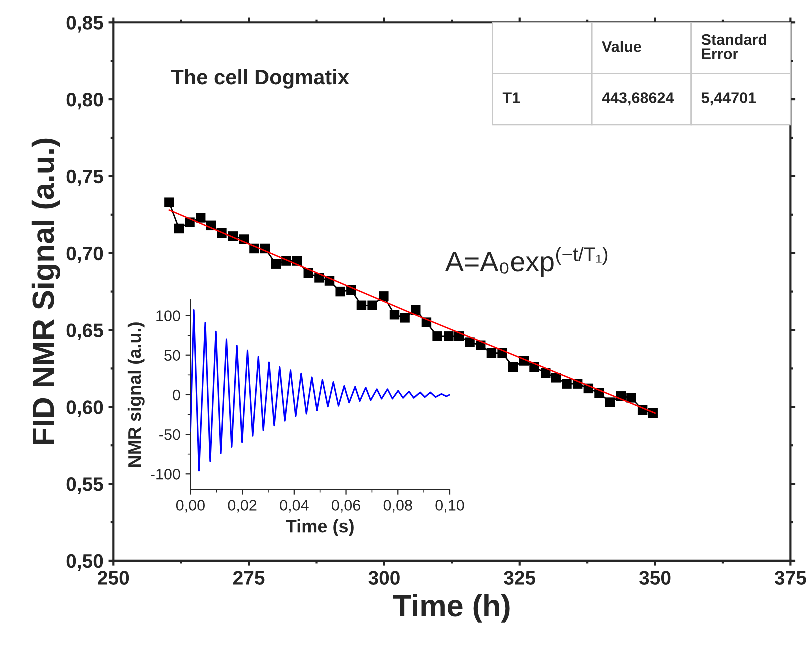 The image size is (806, 647). What do you see at coordinates (168, 316) in the screenshot?
I see `y-tick-label: 100` at bounding box center [168, 316].